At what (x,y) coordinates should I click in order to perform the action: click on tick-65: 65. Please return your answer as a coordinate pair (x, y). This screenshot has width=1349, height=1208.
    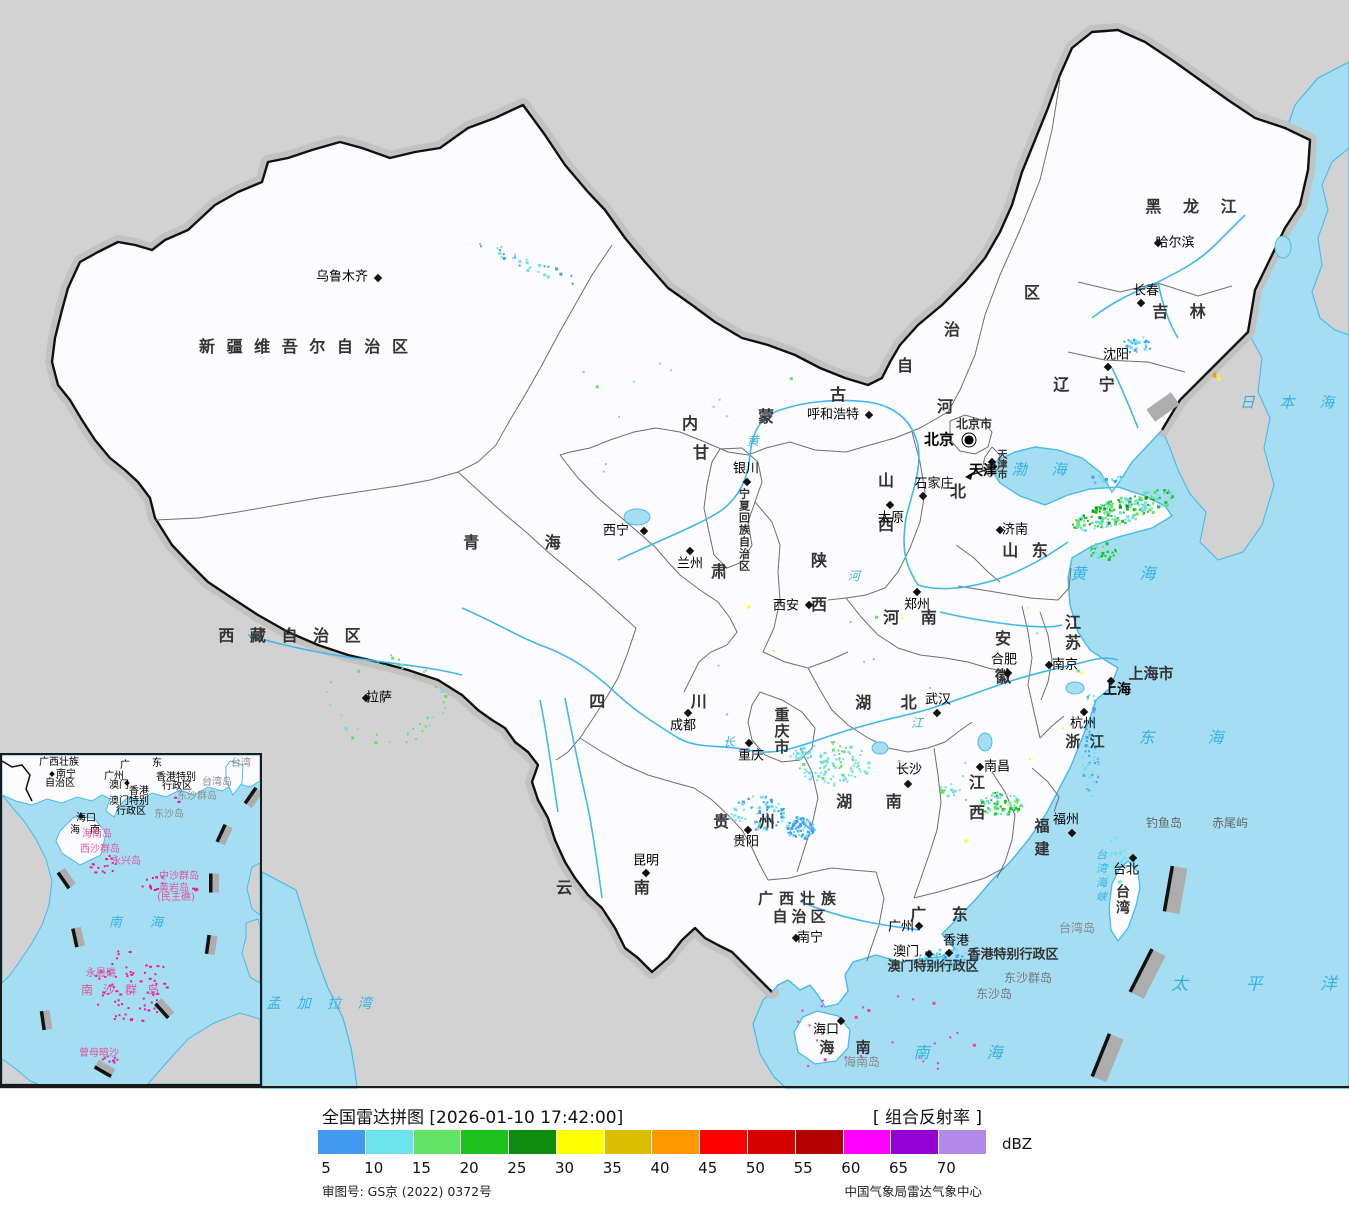
    Looking at the image, I should click on (899, 1168).